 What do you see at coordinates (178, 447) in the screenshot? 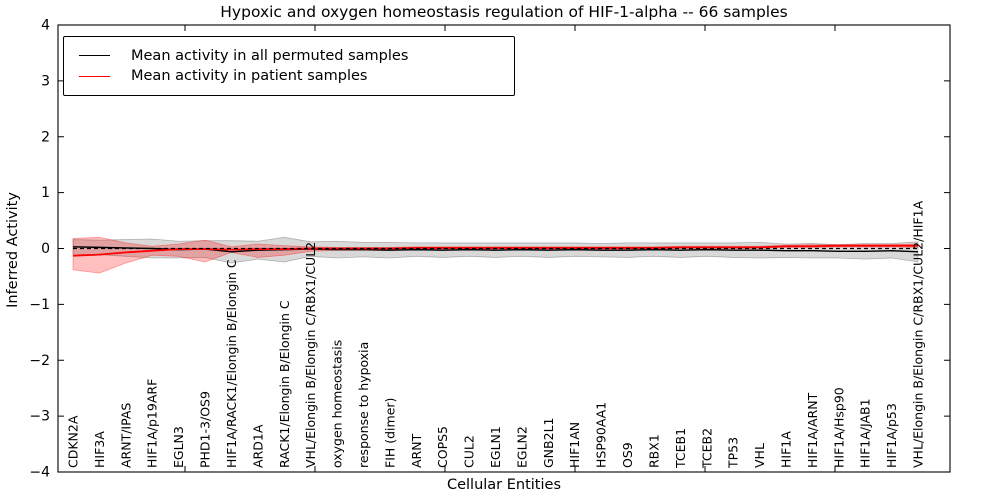
I see `x-category-label: EGLN3` at bounding box center [178, 447].